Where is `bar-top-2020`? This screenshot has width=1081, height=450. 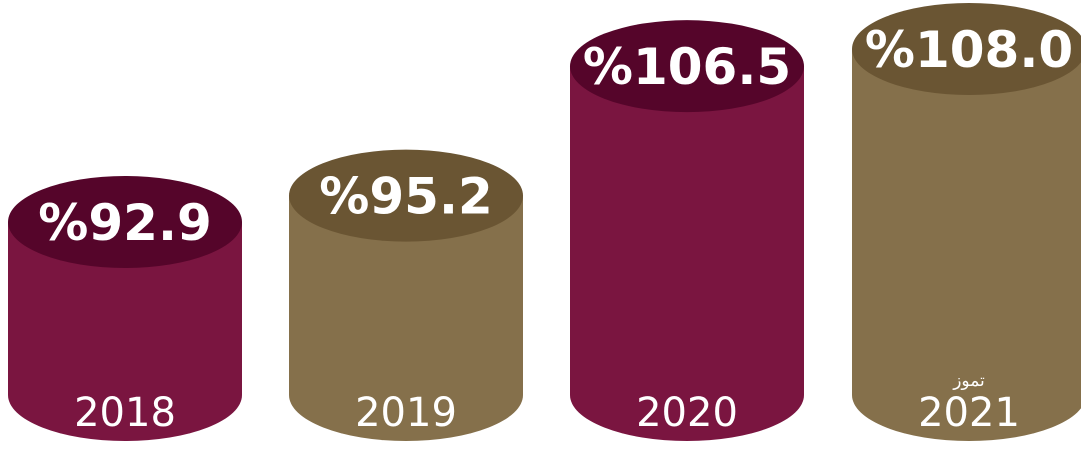
bar-top-2020 is located at coordinates (687, 66).